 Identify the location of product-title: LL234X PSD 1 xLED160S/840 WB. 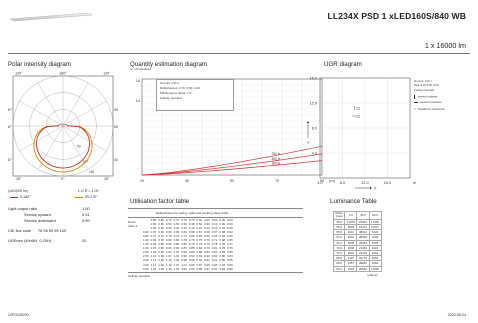
(396, 16).